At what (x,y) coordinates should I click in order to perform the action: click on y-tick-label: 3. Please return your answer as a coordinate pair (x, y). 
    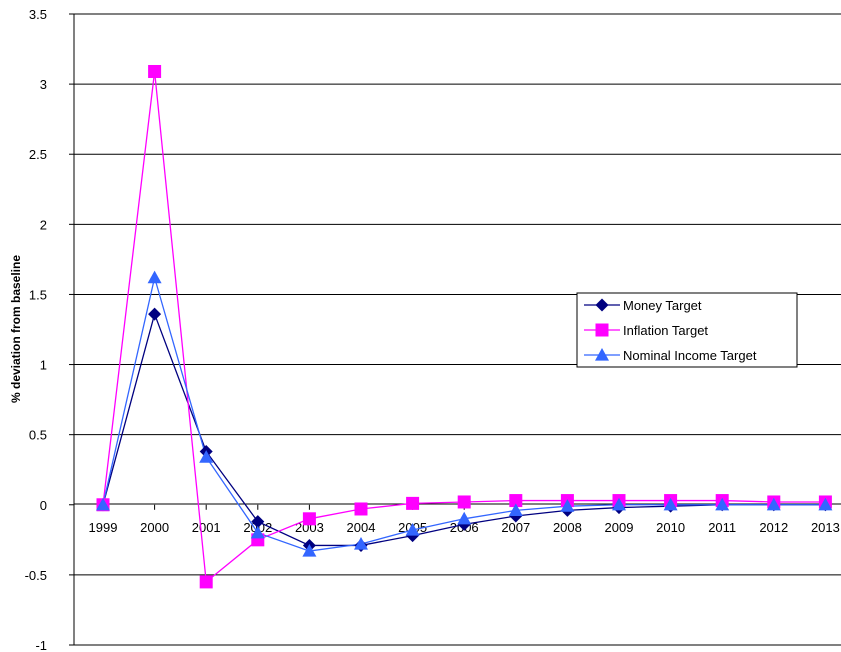
    Looking at the image, I should click on (43, 84).